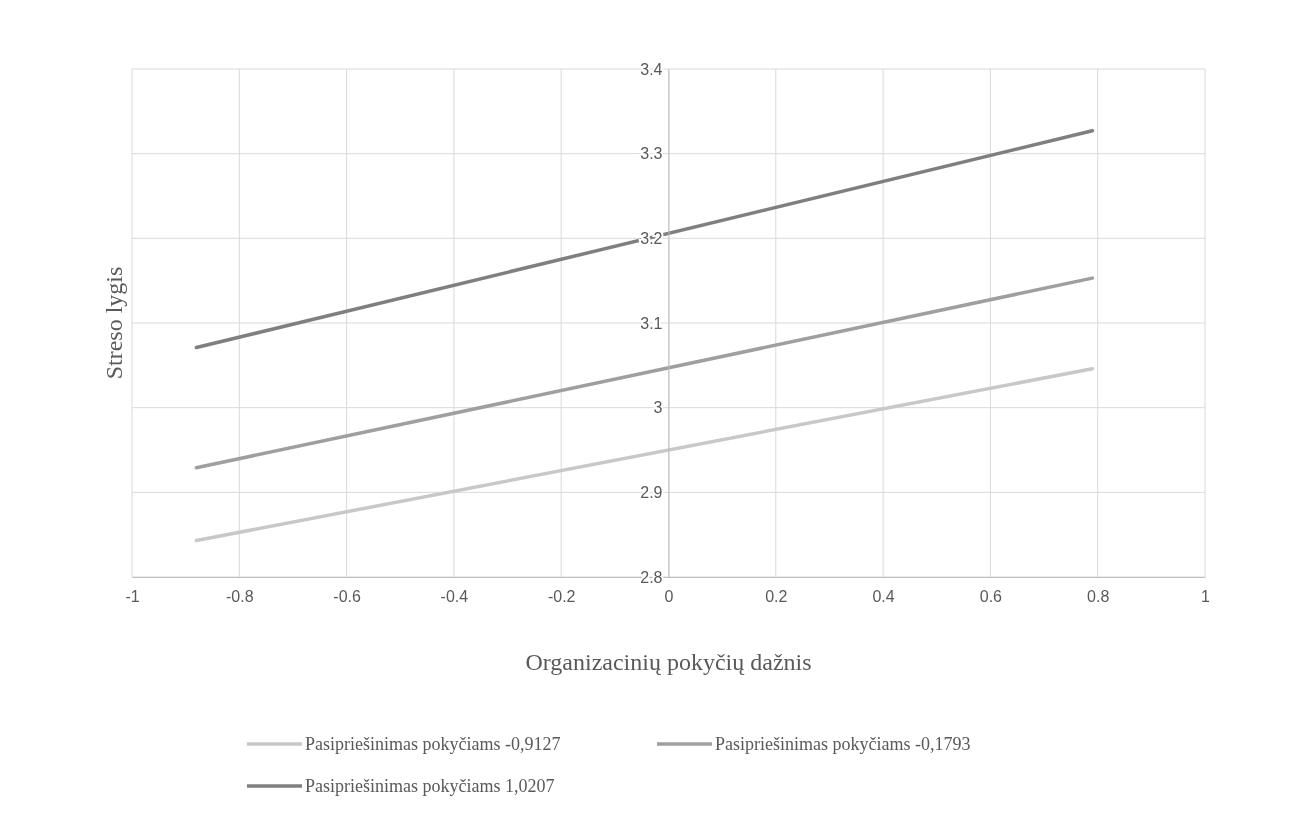  I want to click on x-tick-label: 0, so click(669, 597).